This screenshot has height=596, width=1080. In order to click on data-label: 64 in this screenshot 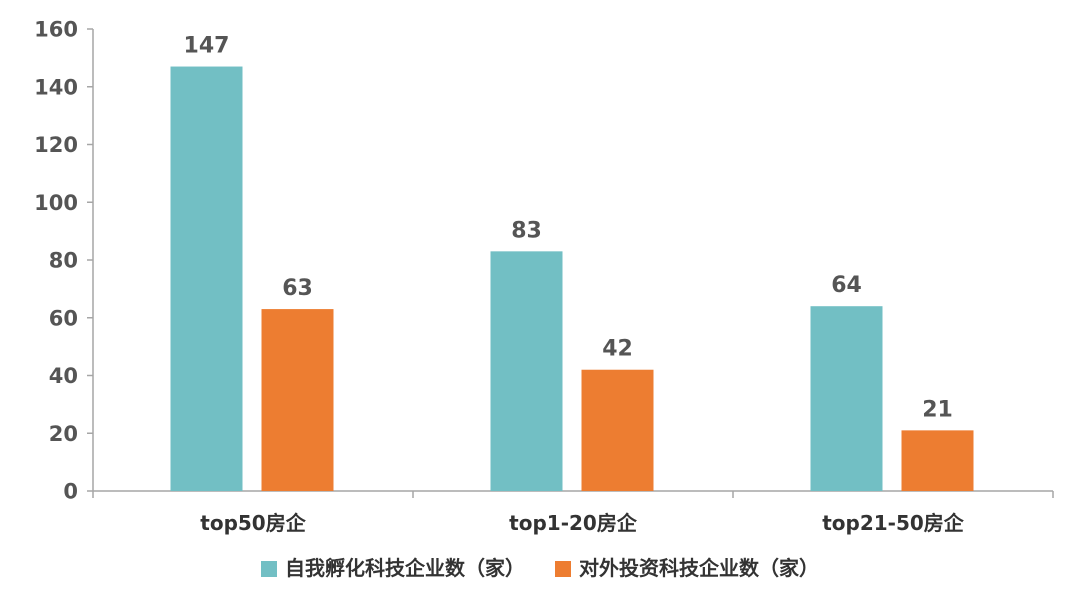, I will do `click(846, 285)`.